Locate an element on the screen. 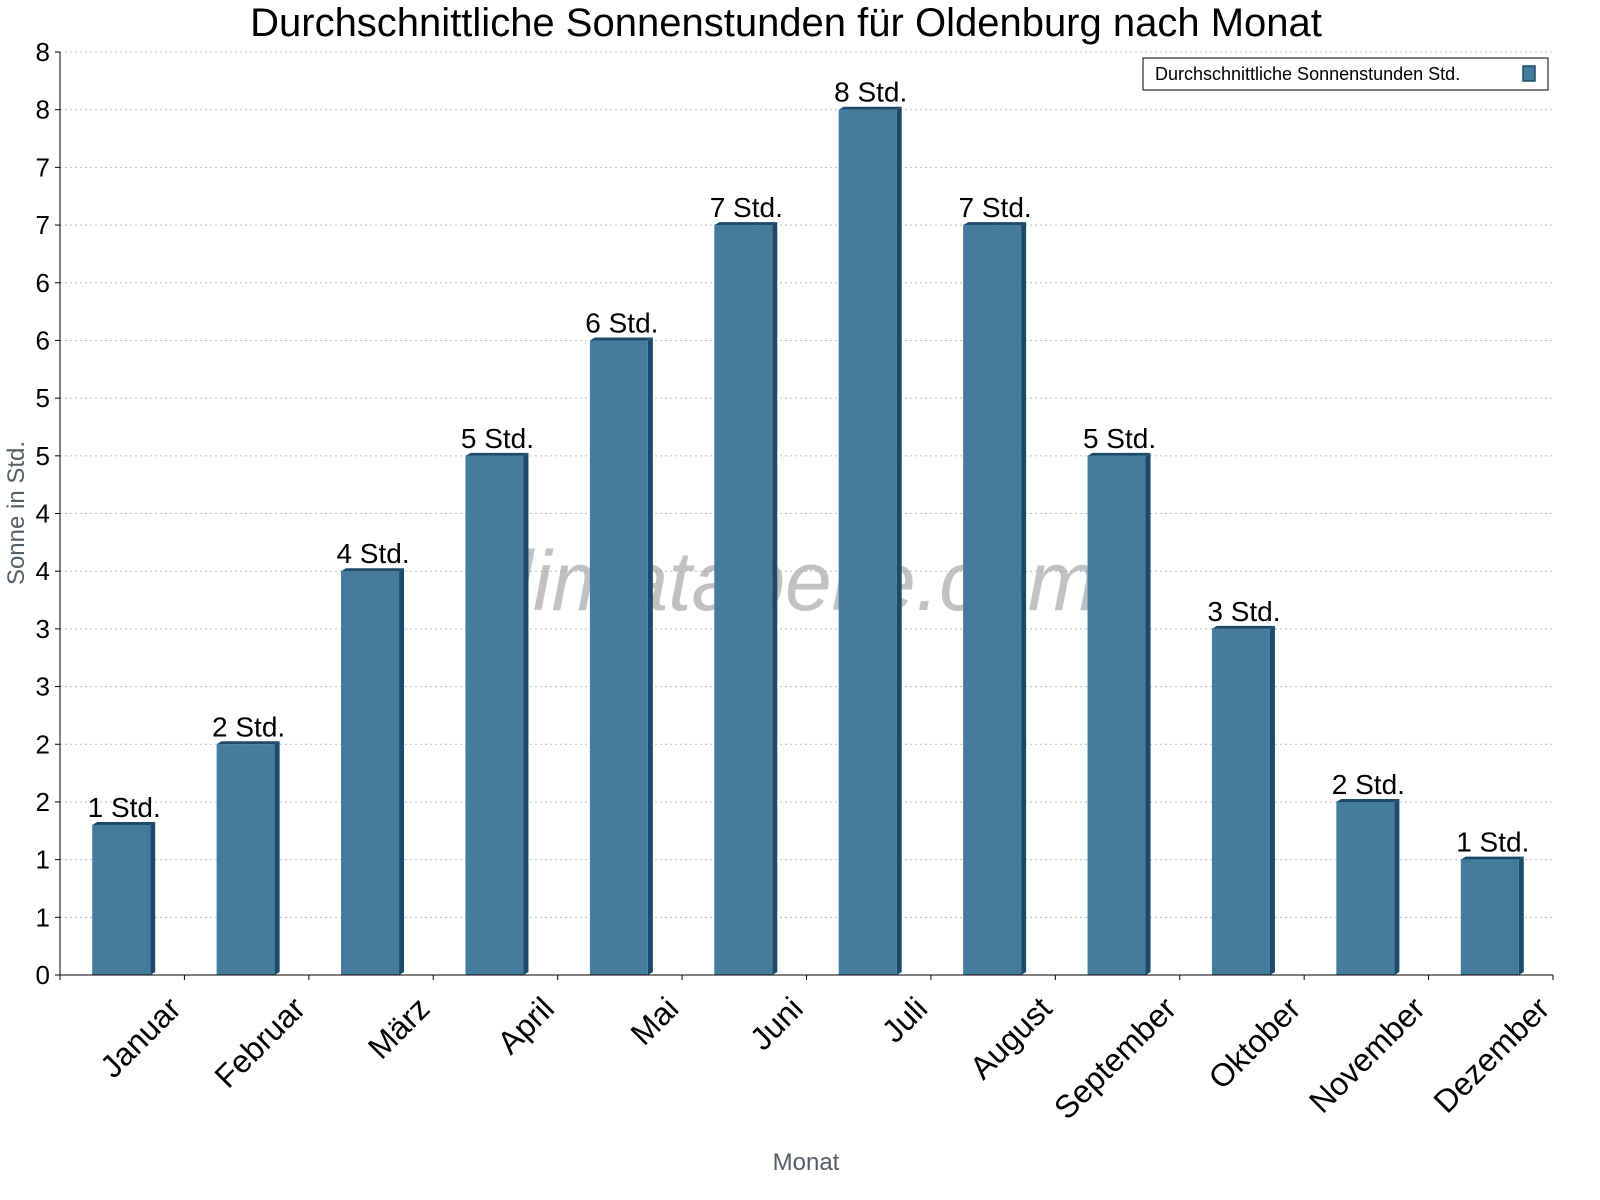  x-tick-label: Dezember is located at coordinates (1491, 1055).